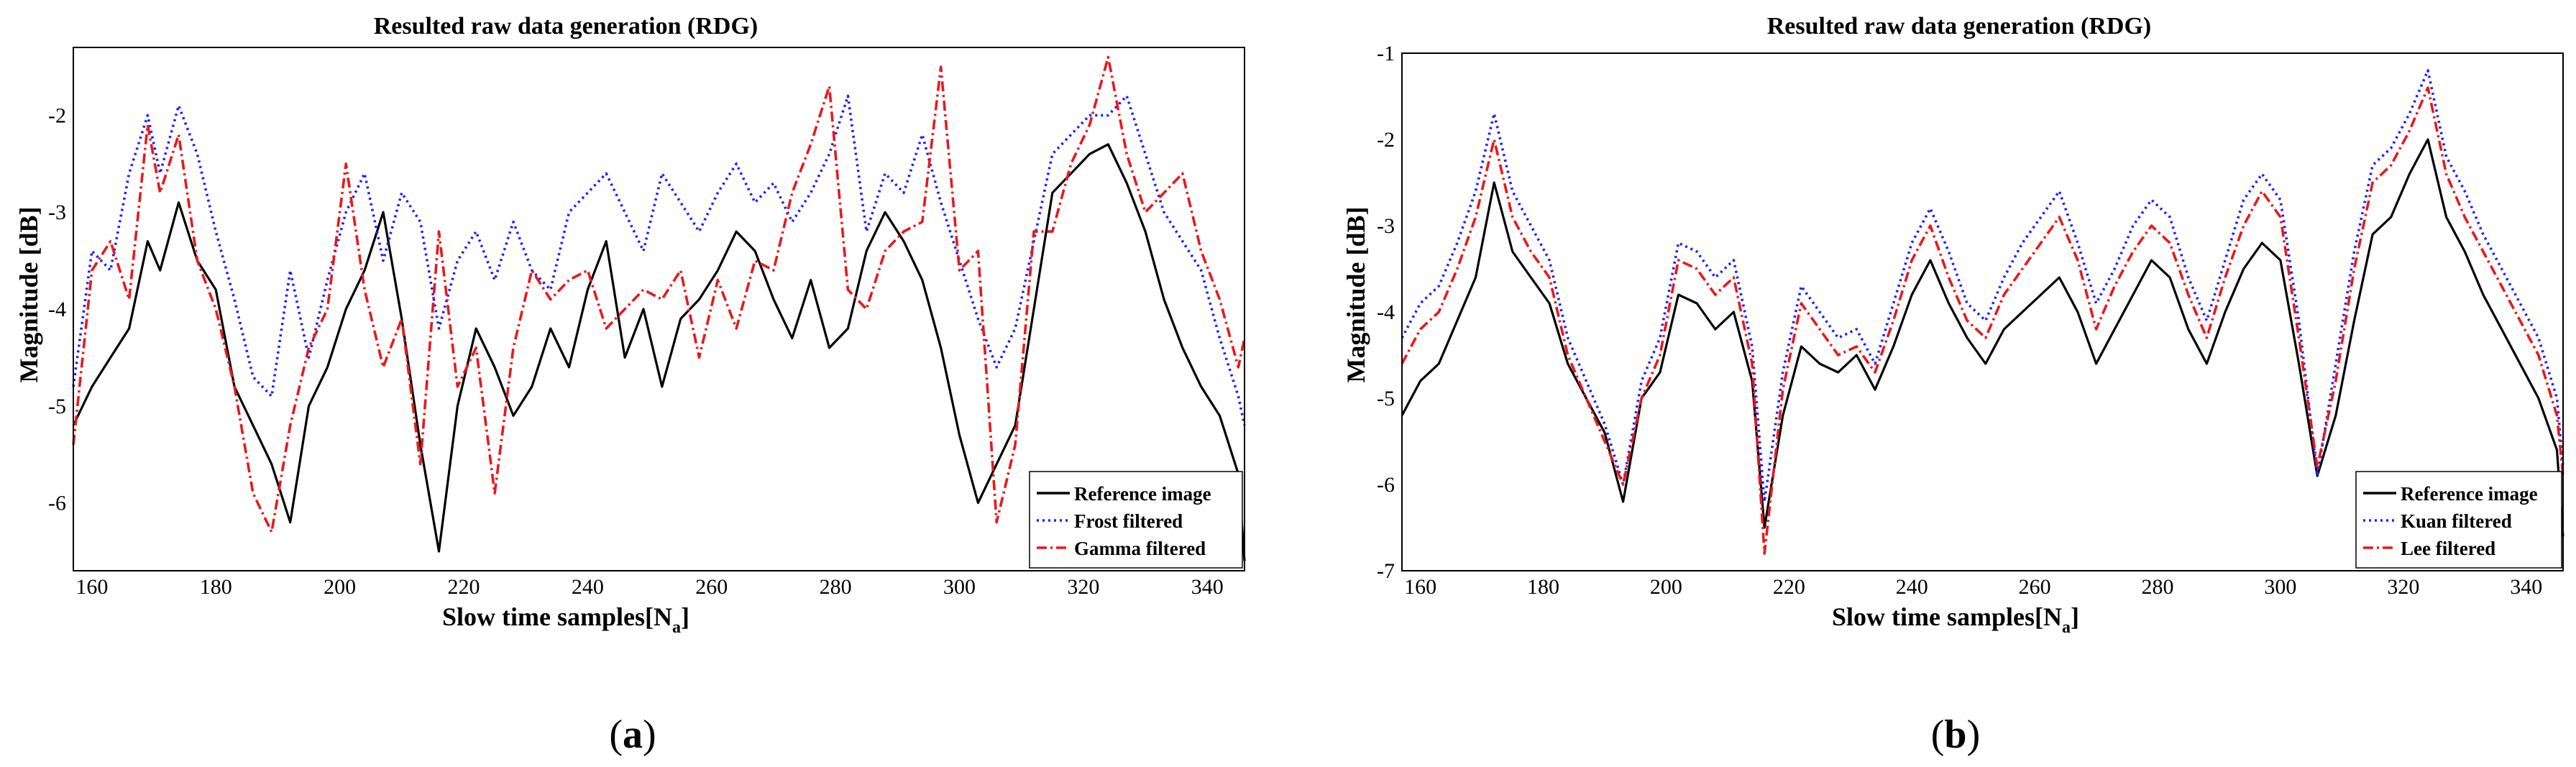  What do you see at coordinates (1955, 734) in the screenshot?
I see `panel-caption: (b)` at bounding box center [1955, 734].